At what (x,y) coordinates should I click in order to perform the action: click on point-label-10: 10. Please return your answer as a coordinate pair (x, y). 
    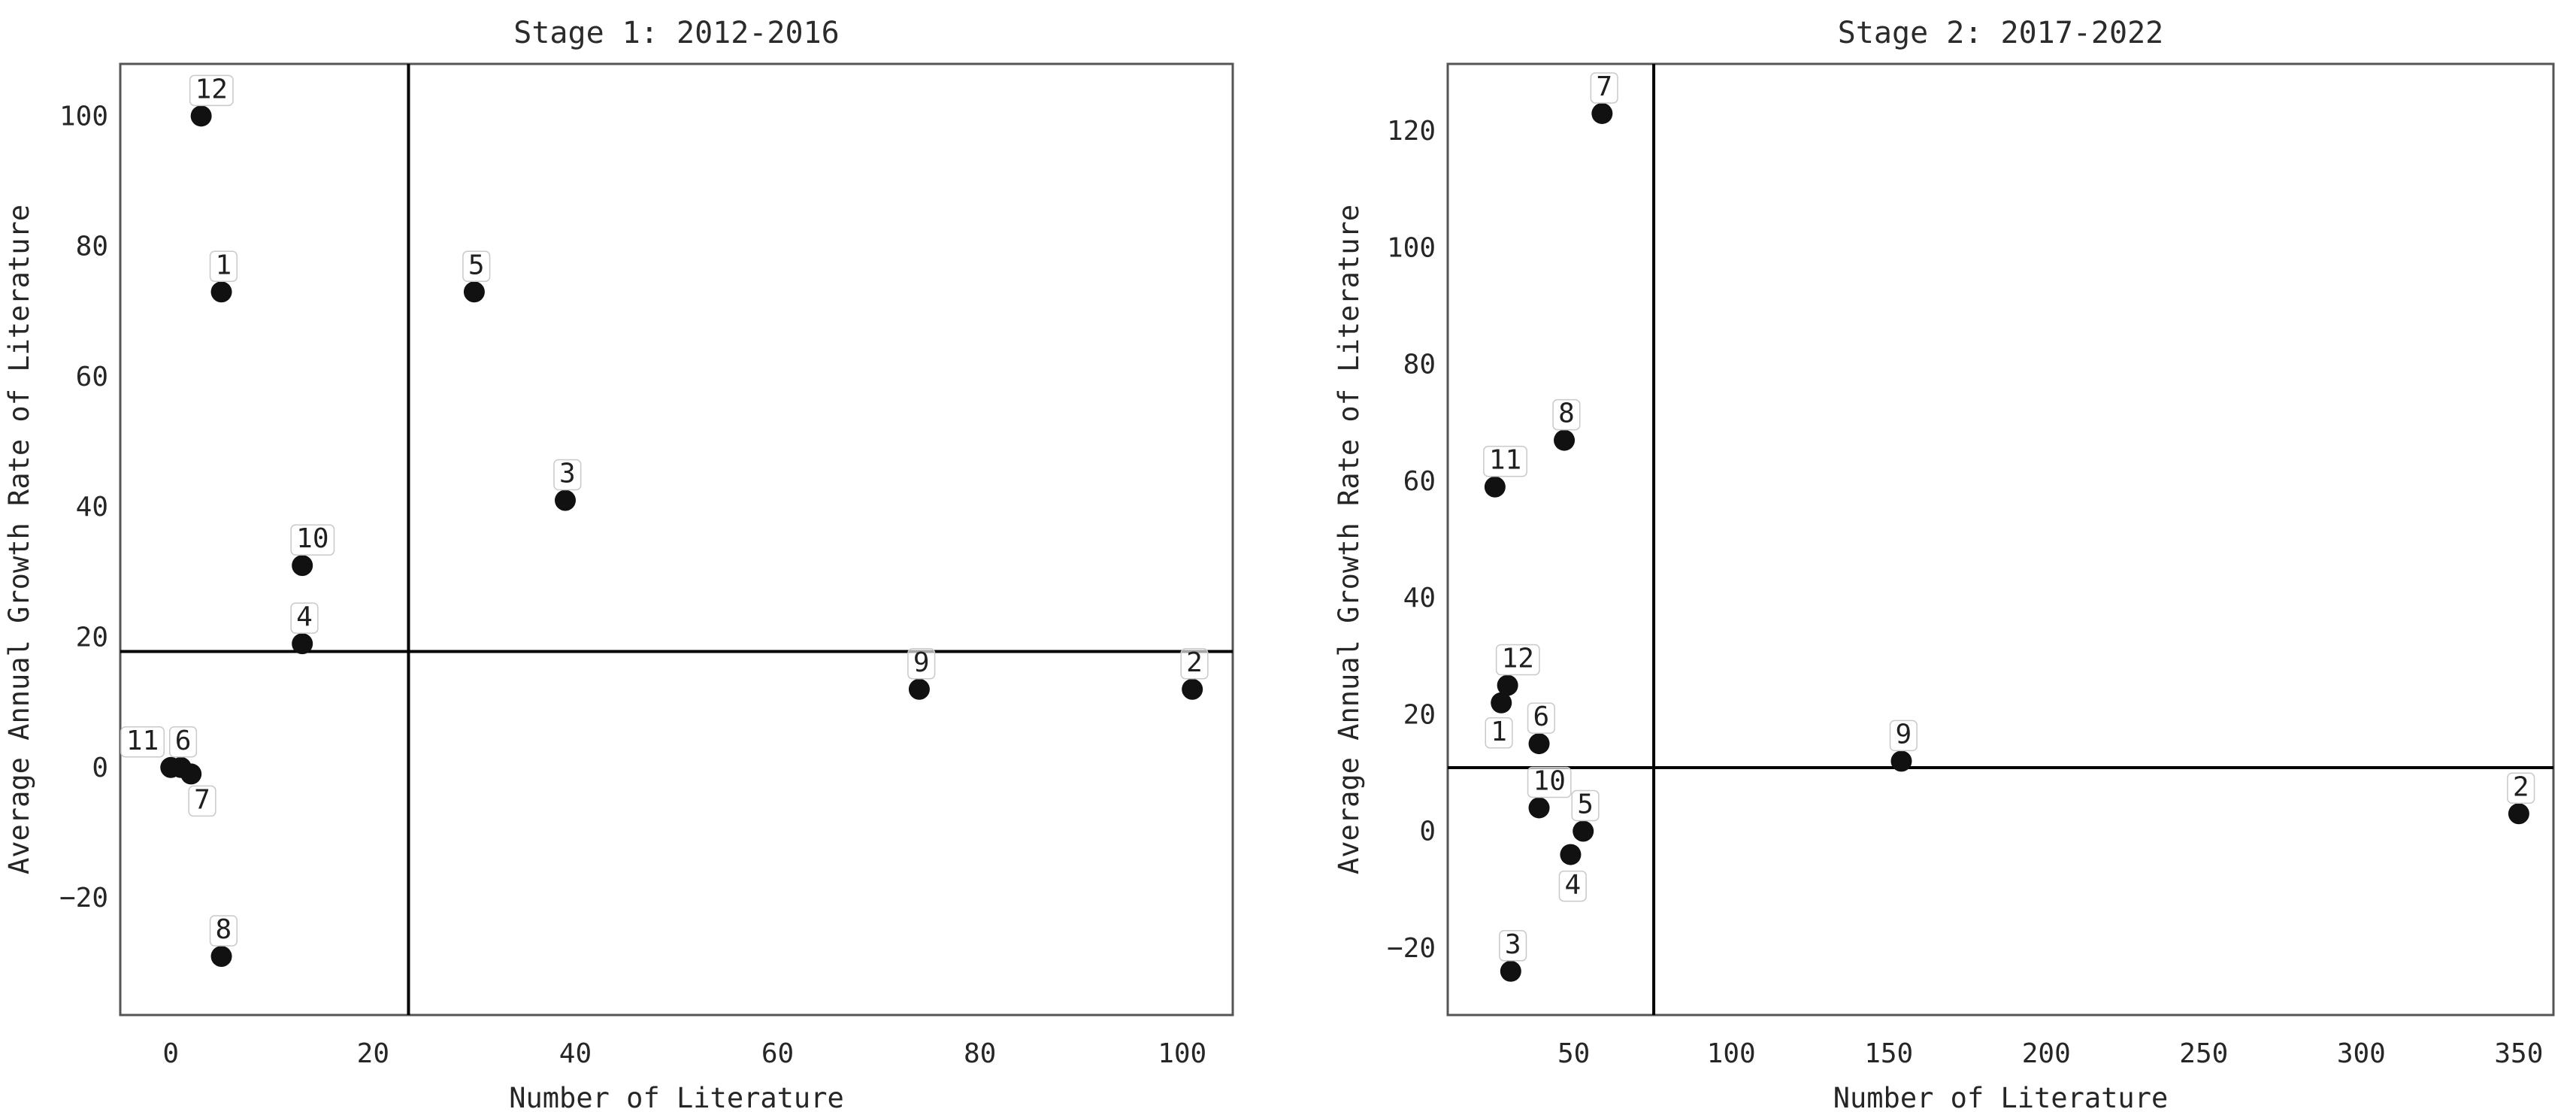
    Looking at the image, I should click on (312, 539).